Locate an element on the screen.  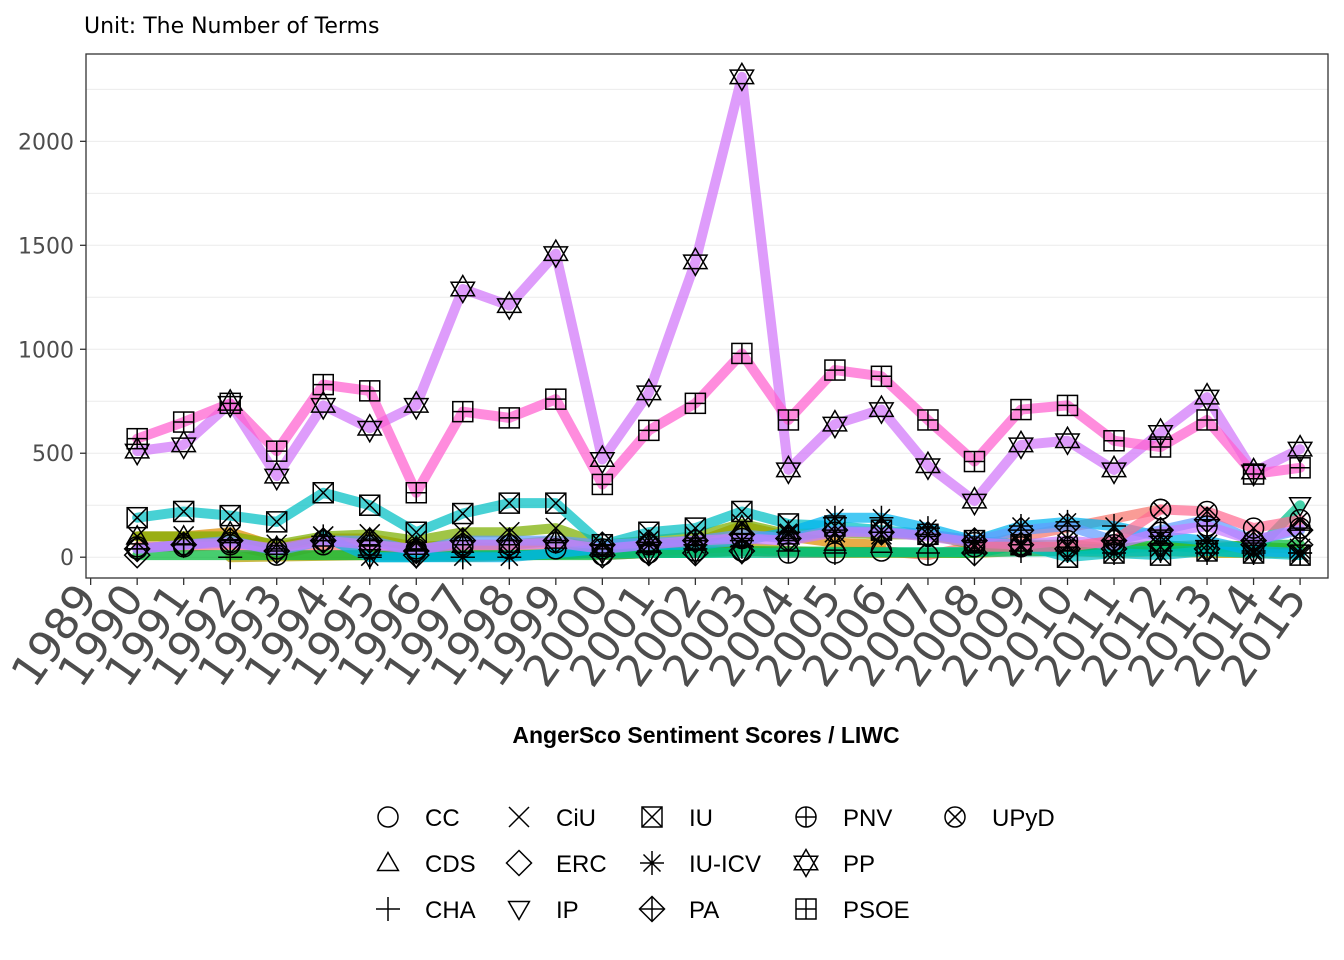
legend-label: PSOE is located at coordinates (876, 910).